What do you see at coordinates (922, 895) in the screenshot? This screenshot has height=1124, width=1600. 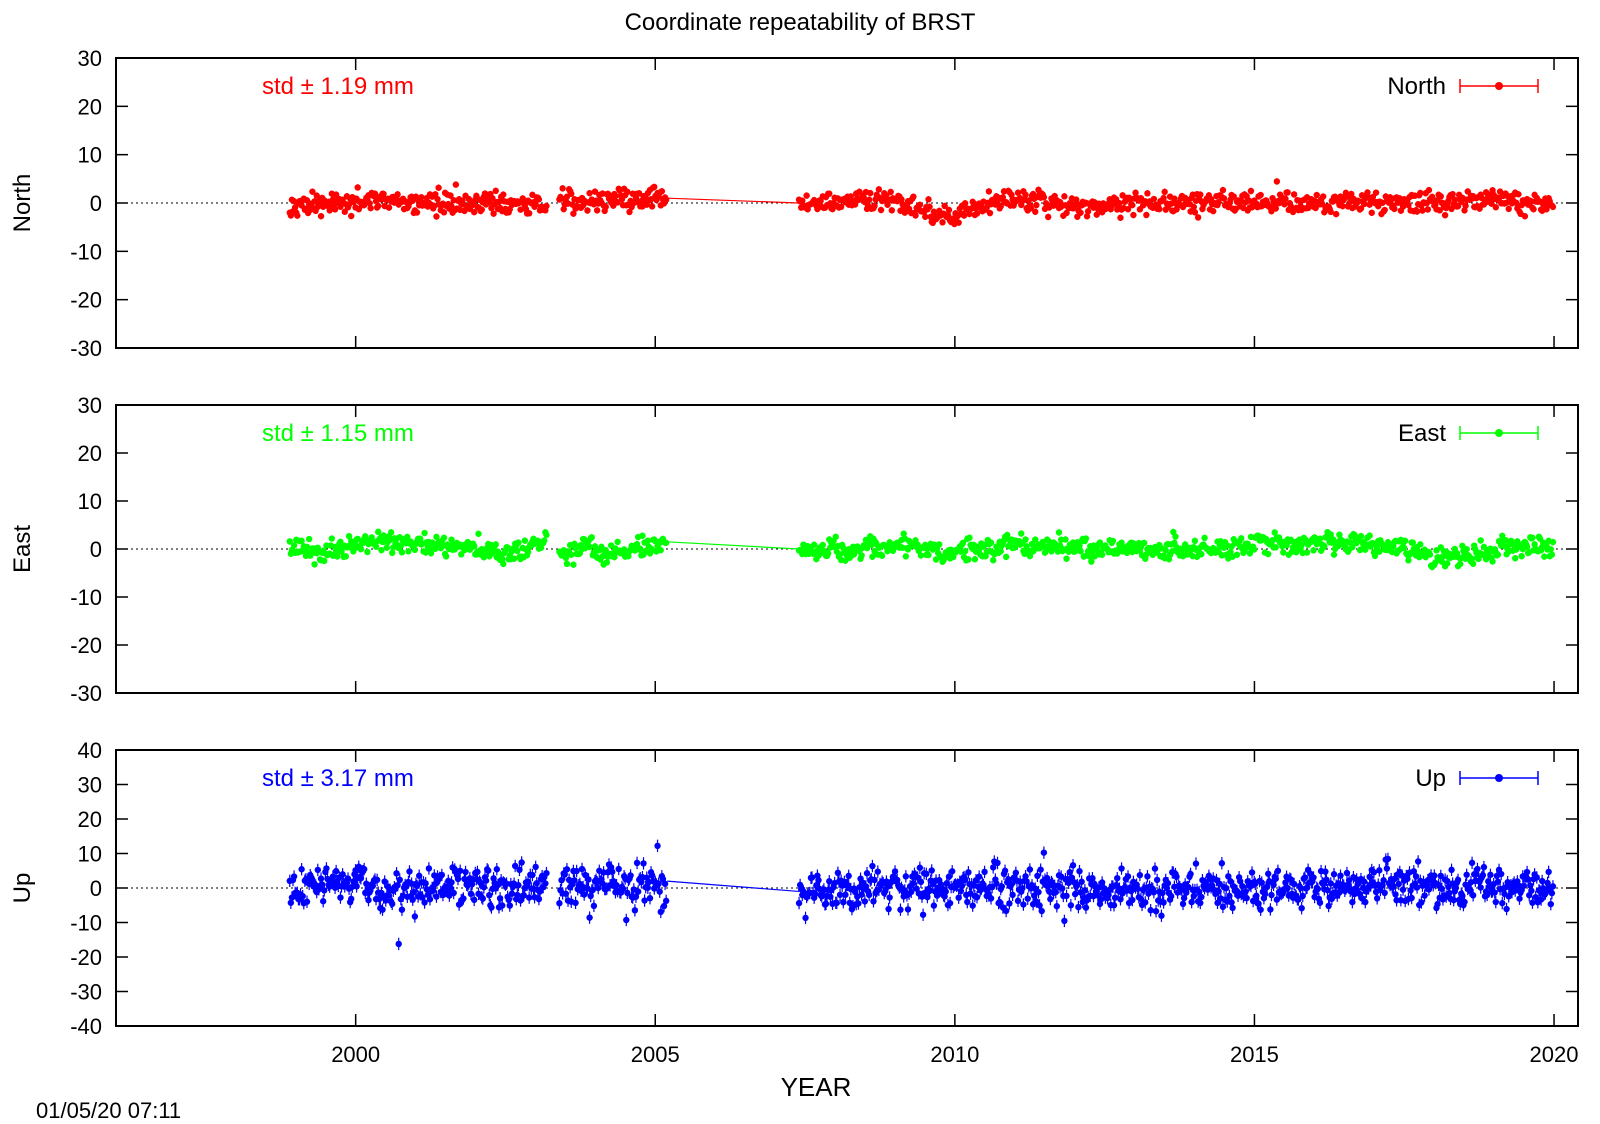 I see `series-up` at bounding box center [922, 895].